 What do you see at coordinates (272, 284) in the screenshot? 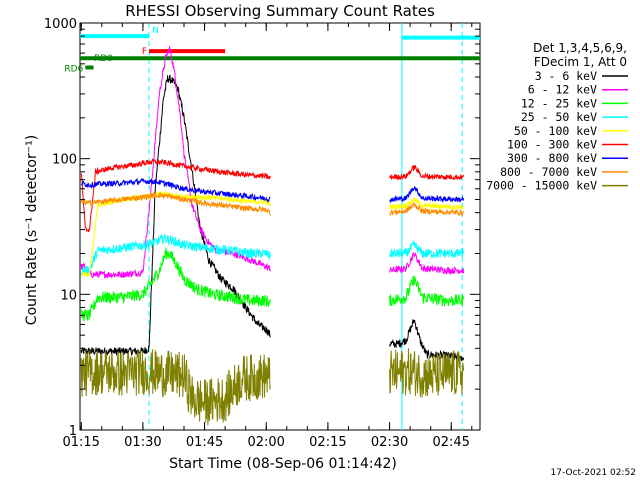
I see `series-12-25-kev` at bounding box center [272, 284].